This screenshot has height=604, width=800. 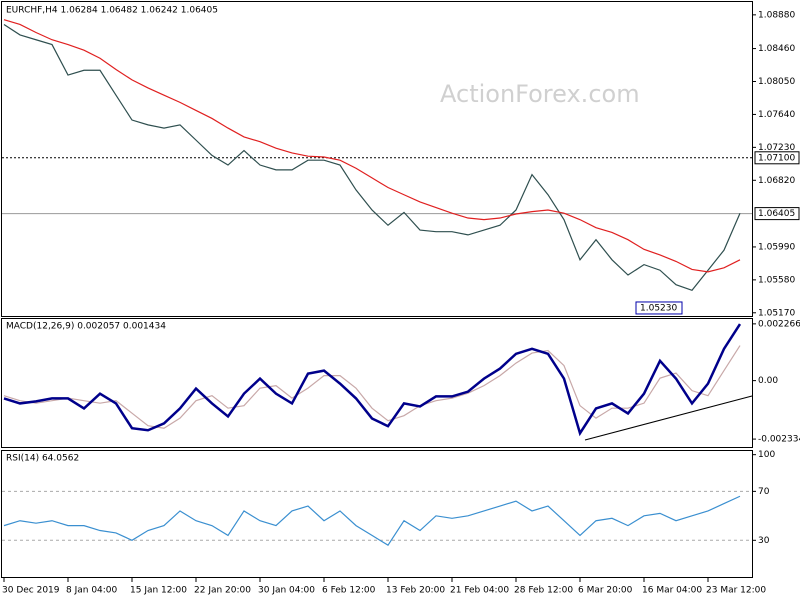 What do you see at coordinates (31, 591) in the screenshot?
I see `x-tick-label: 30 Dec 2019` at bounding box center [31, 591].